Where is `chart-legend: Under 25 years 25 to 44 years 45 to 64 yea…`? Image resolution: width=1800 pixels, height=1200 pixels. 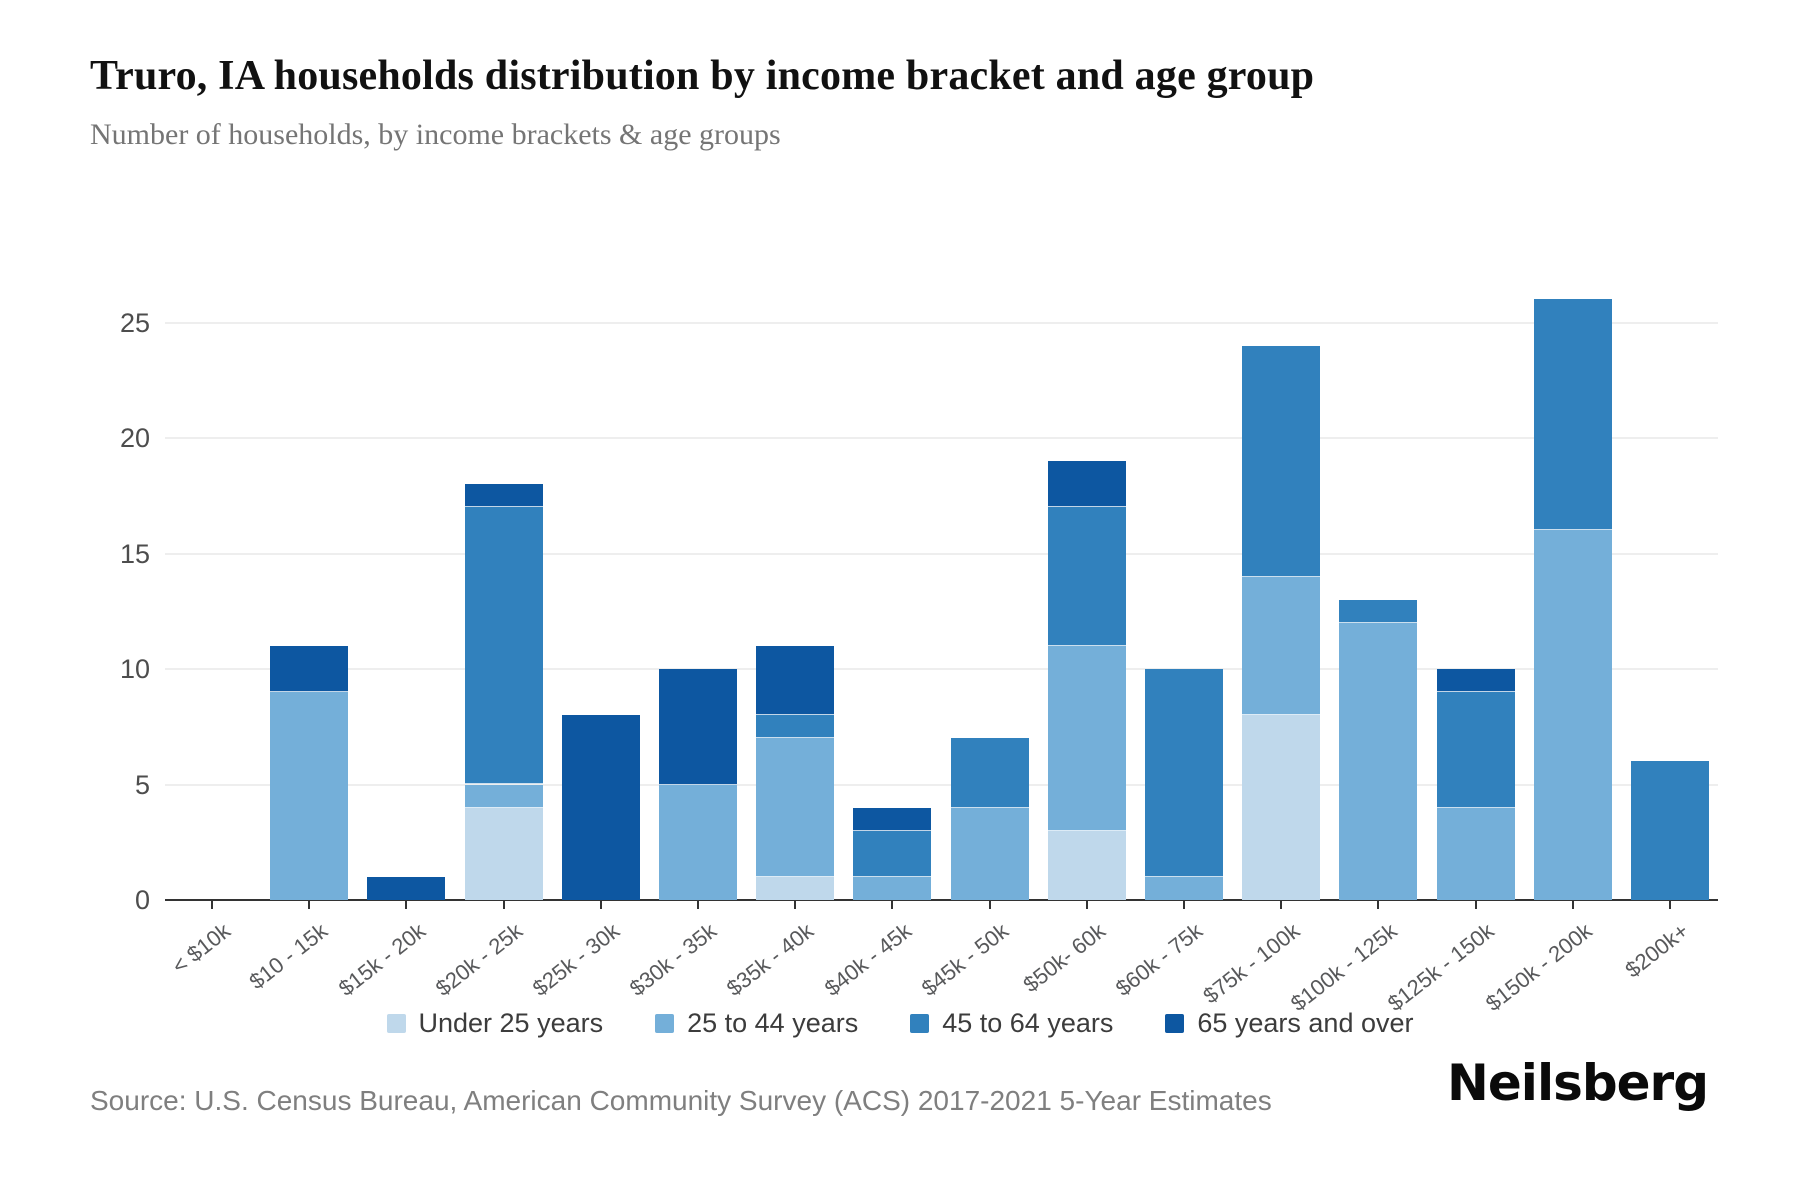 chart-legend: Under 25 years 25 to 44 years 45 to 64 yea… is located at coordinates (900, 1023).